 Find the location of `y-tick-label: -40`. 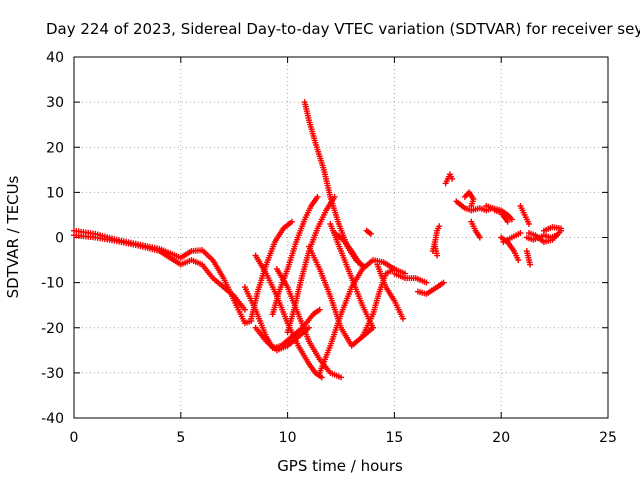

y-tick-label: -40 is located at coordinates (52, 419).